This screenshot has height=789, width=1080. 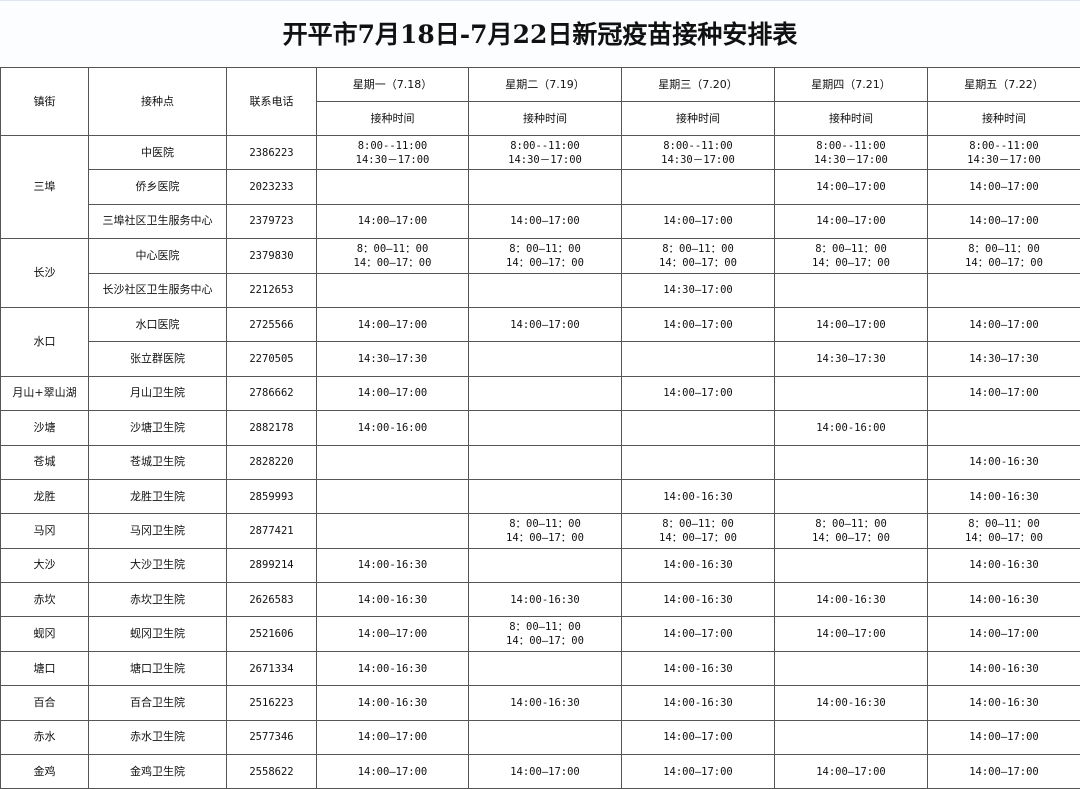 What do you see at coordinates (272, 772) in the screenshot?
I see `phone-cell: 2558622` at bounding box center [272, 772].